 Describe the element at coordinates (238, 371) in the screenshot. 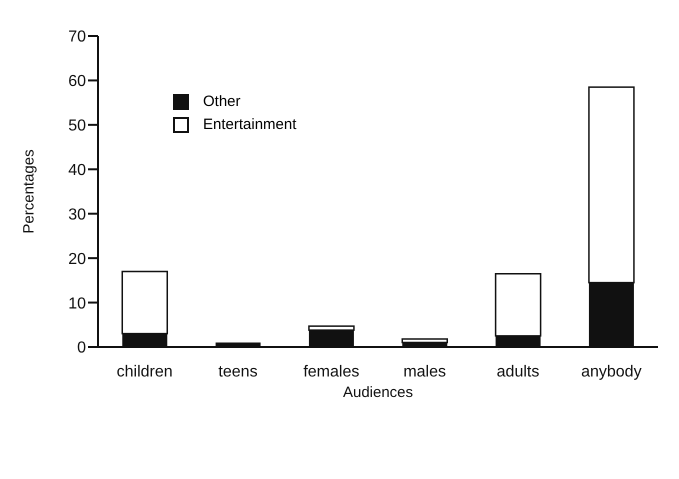

I see `x-tick-label: teens` at that location.